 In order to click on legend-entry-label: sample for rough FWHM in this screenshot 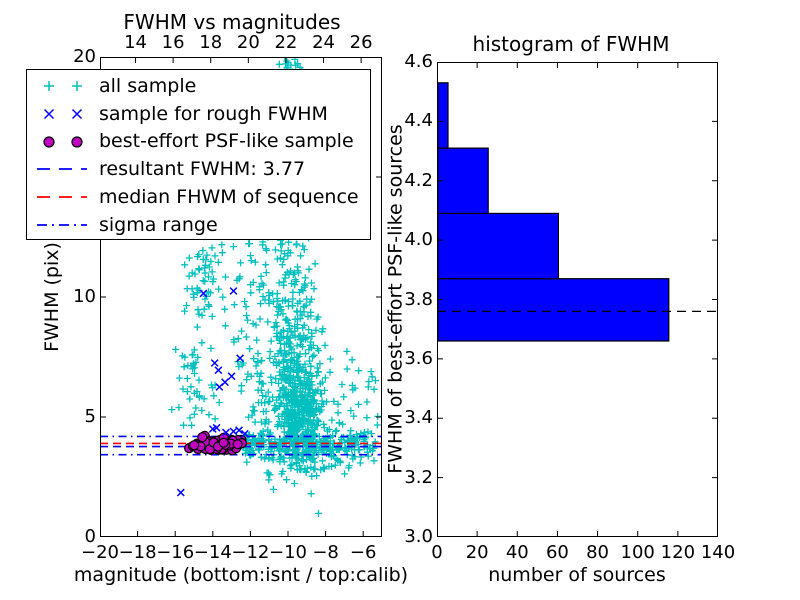, I will do `click(213, 113)`.